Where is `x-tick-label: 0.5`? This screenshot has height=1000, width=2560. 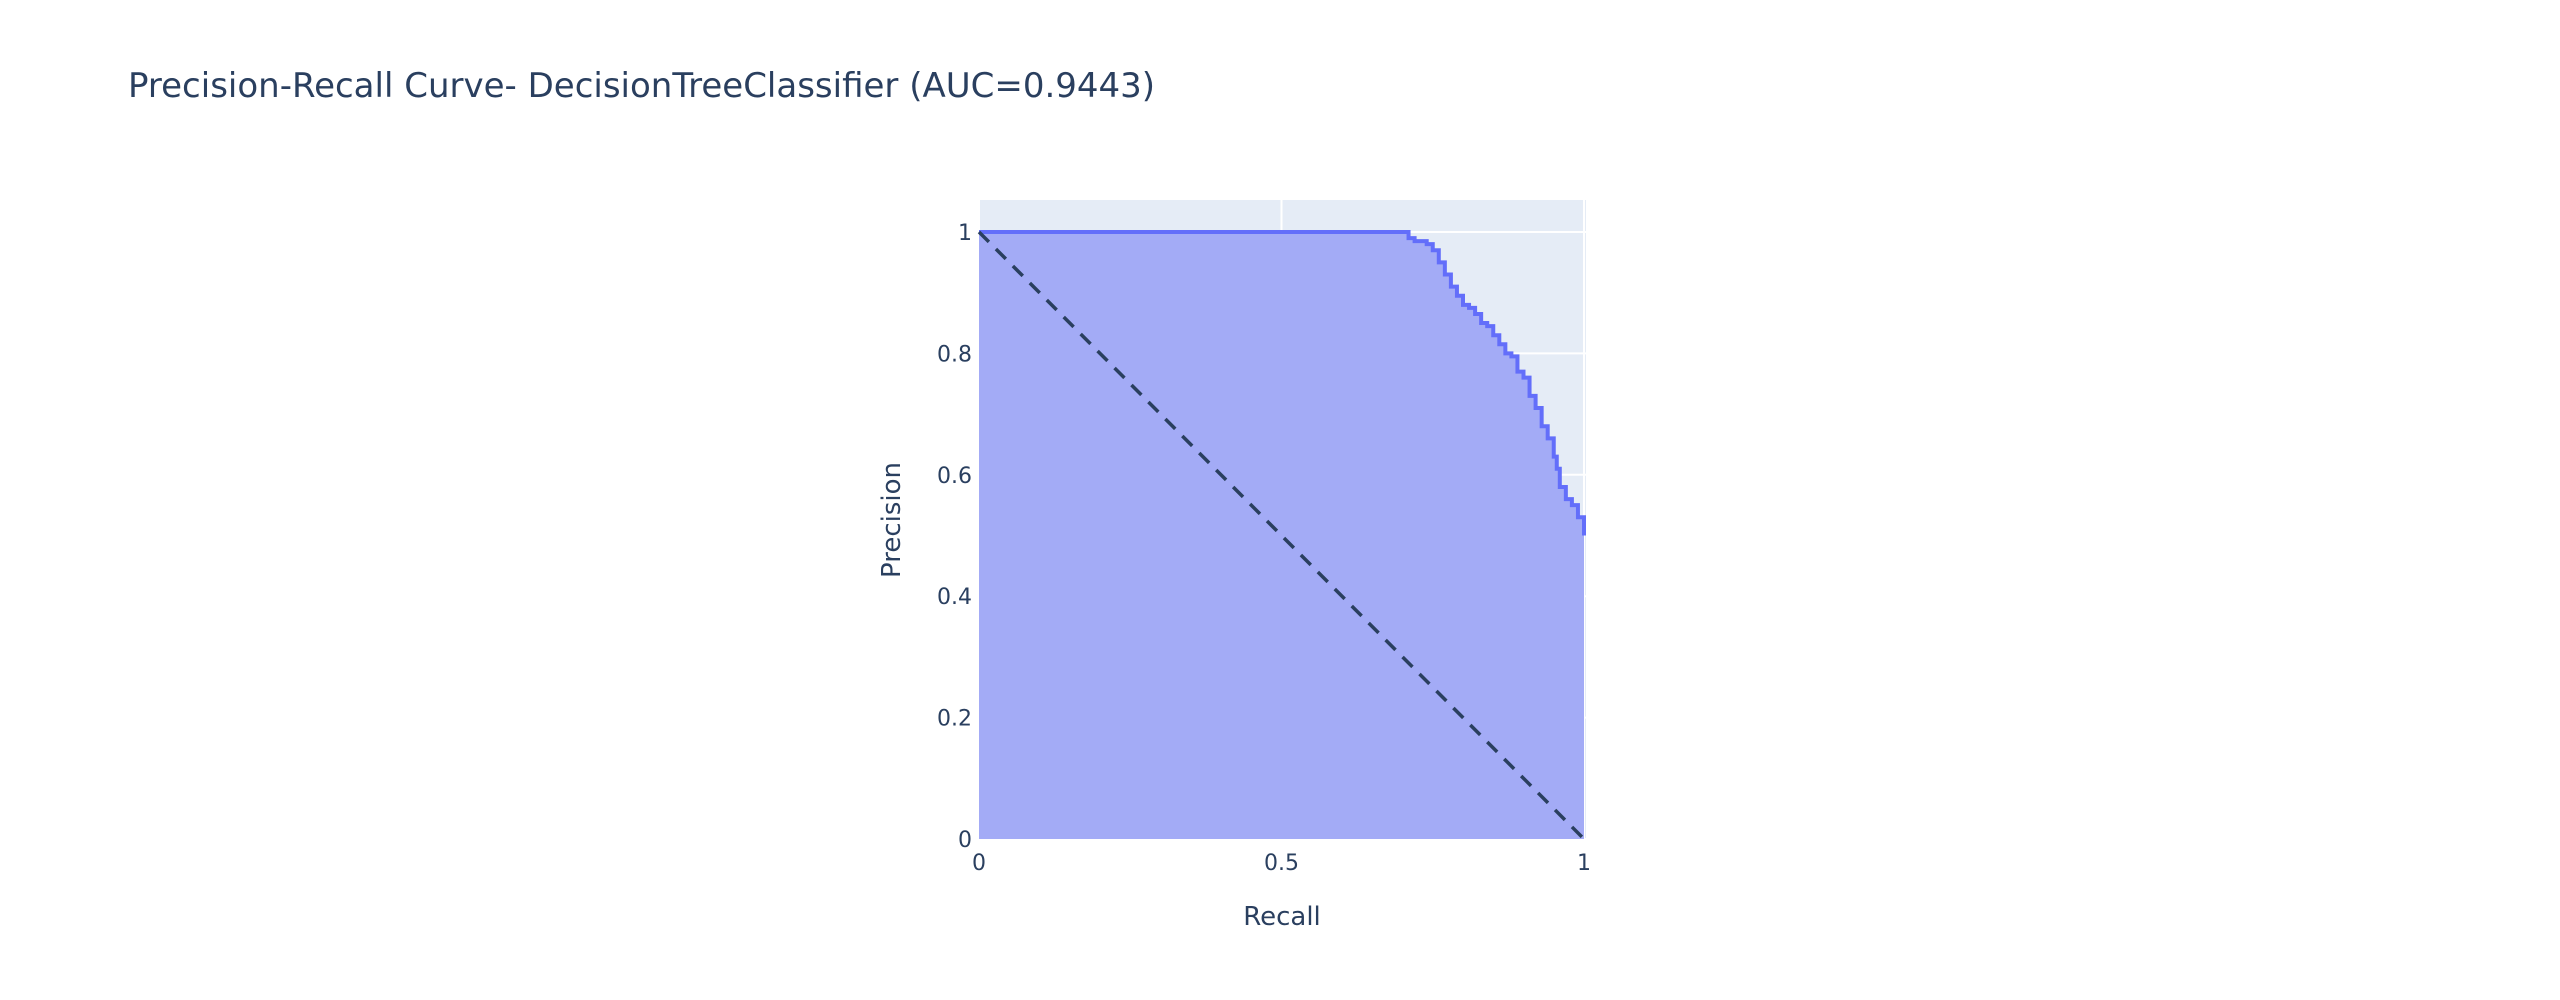
x-tick-label: 0.5 is located at coordinates (1281, 863).